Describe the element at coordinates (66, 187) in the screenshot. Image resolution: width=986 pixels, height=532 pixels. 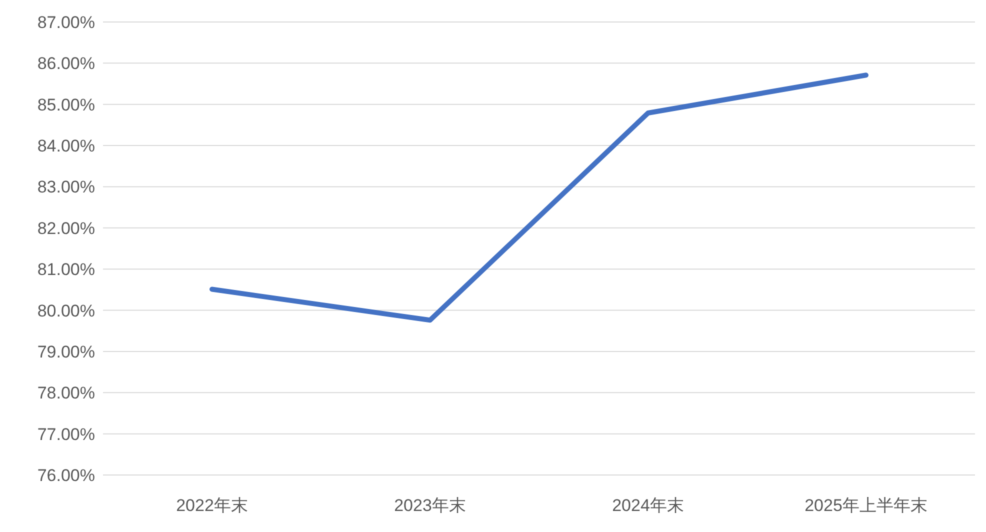
I see `y-tick-label: 83.00%` at that location.